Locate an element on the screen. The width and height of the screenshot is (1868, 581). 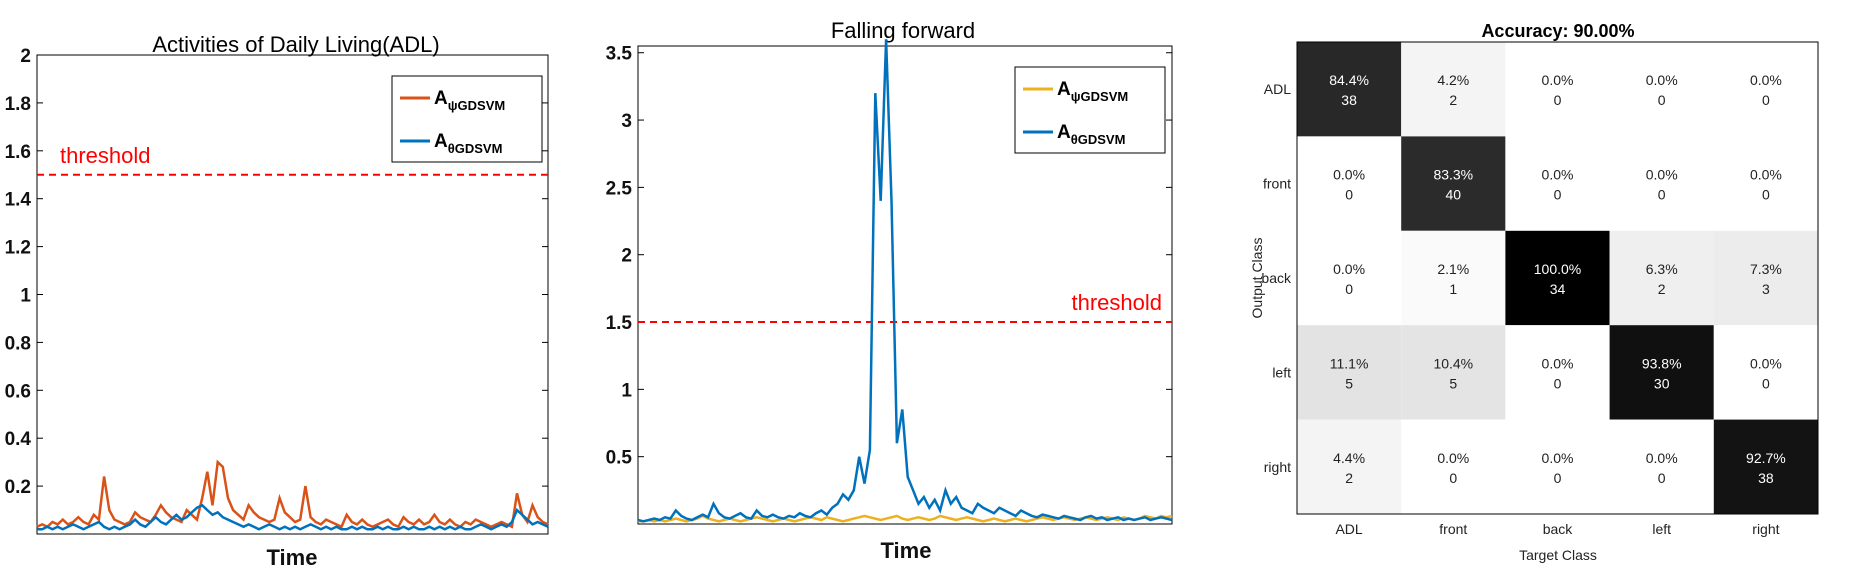
adl-series-psi-line is located at coordinates (292, 494).